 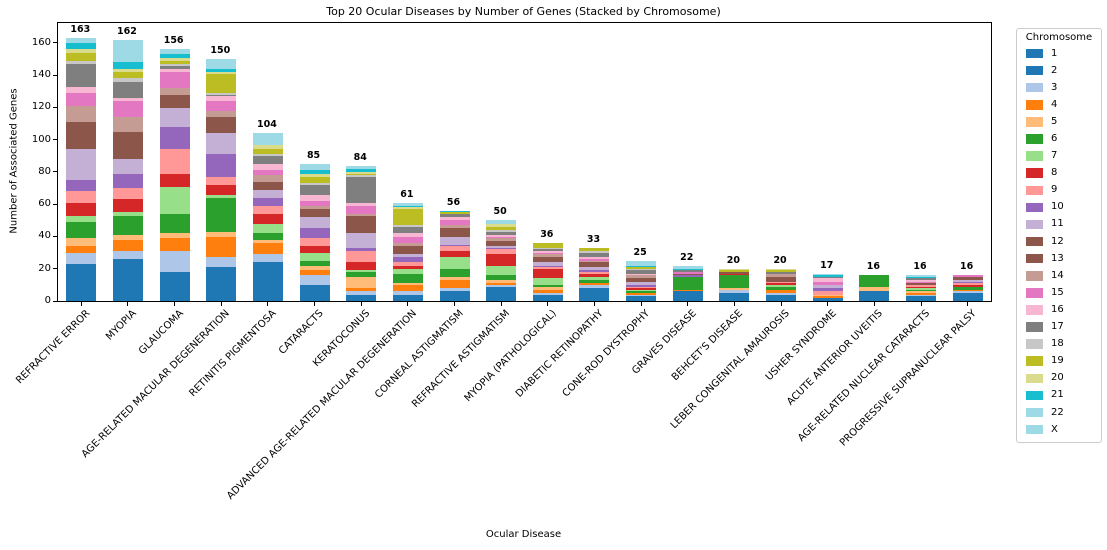 What do you see at coordinates (1057, 241) in the screenshot?
I see `legend-label: 12` at bounding box center [1057, 241].